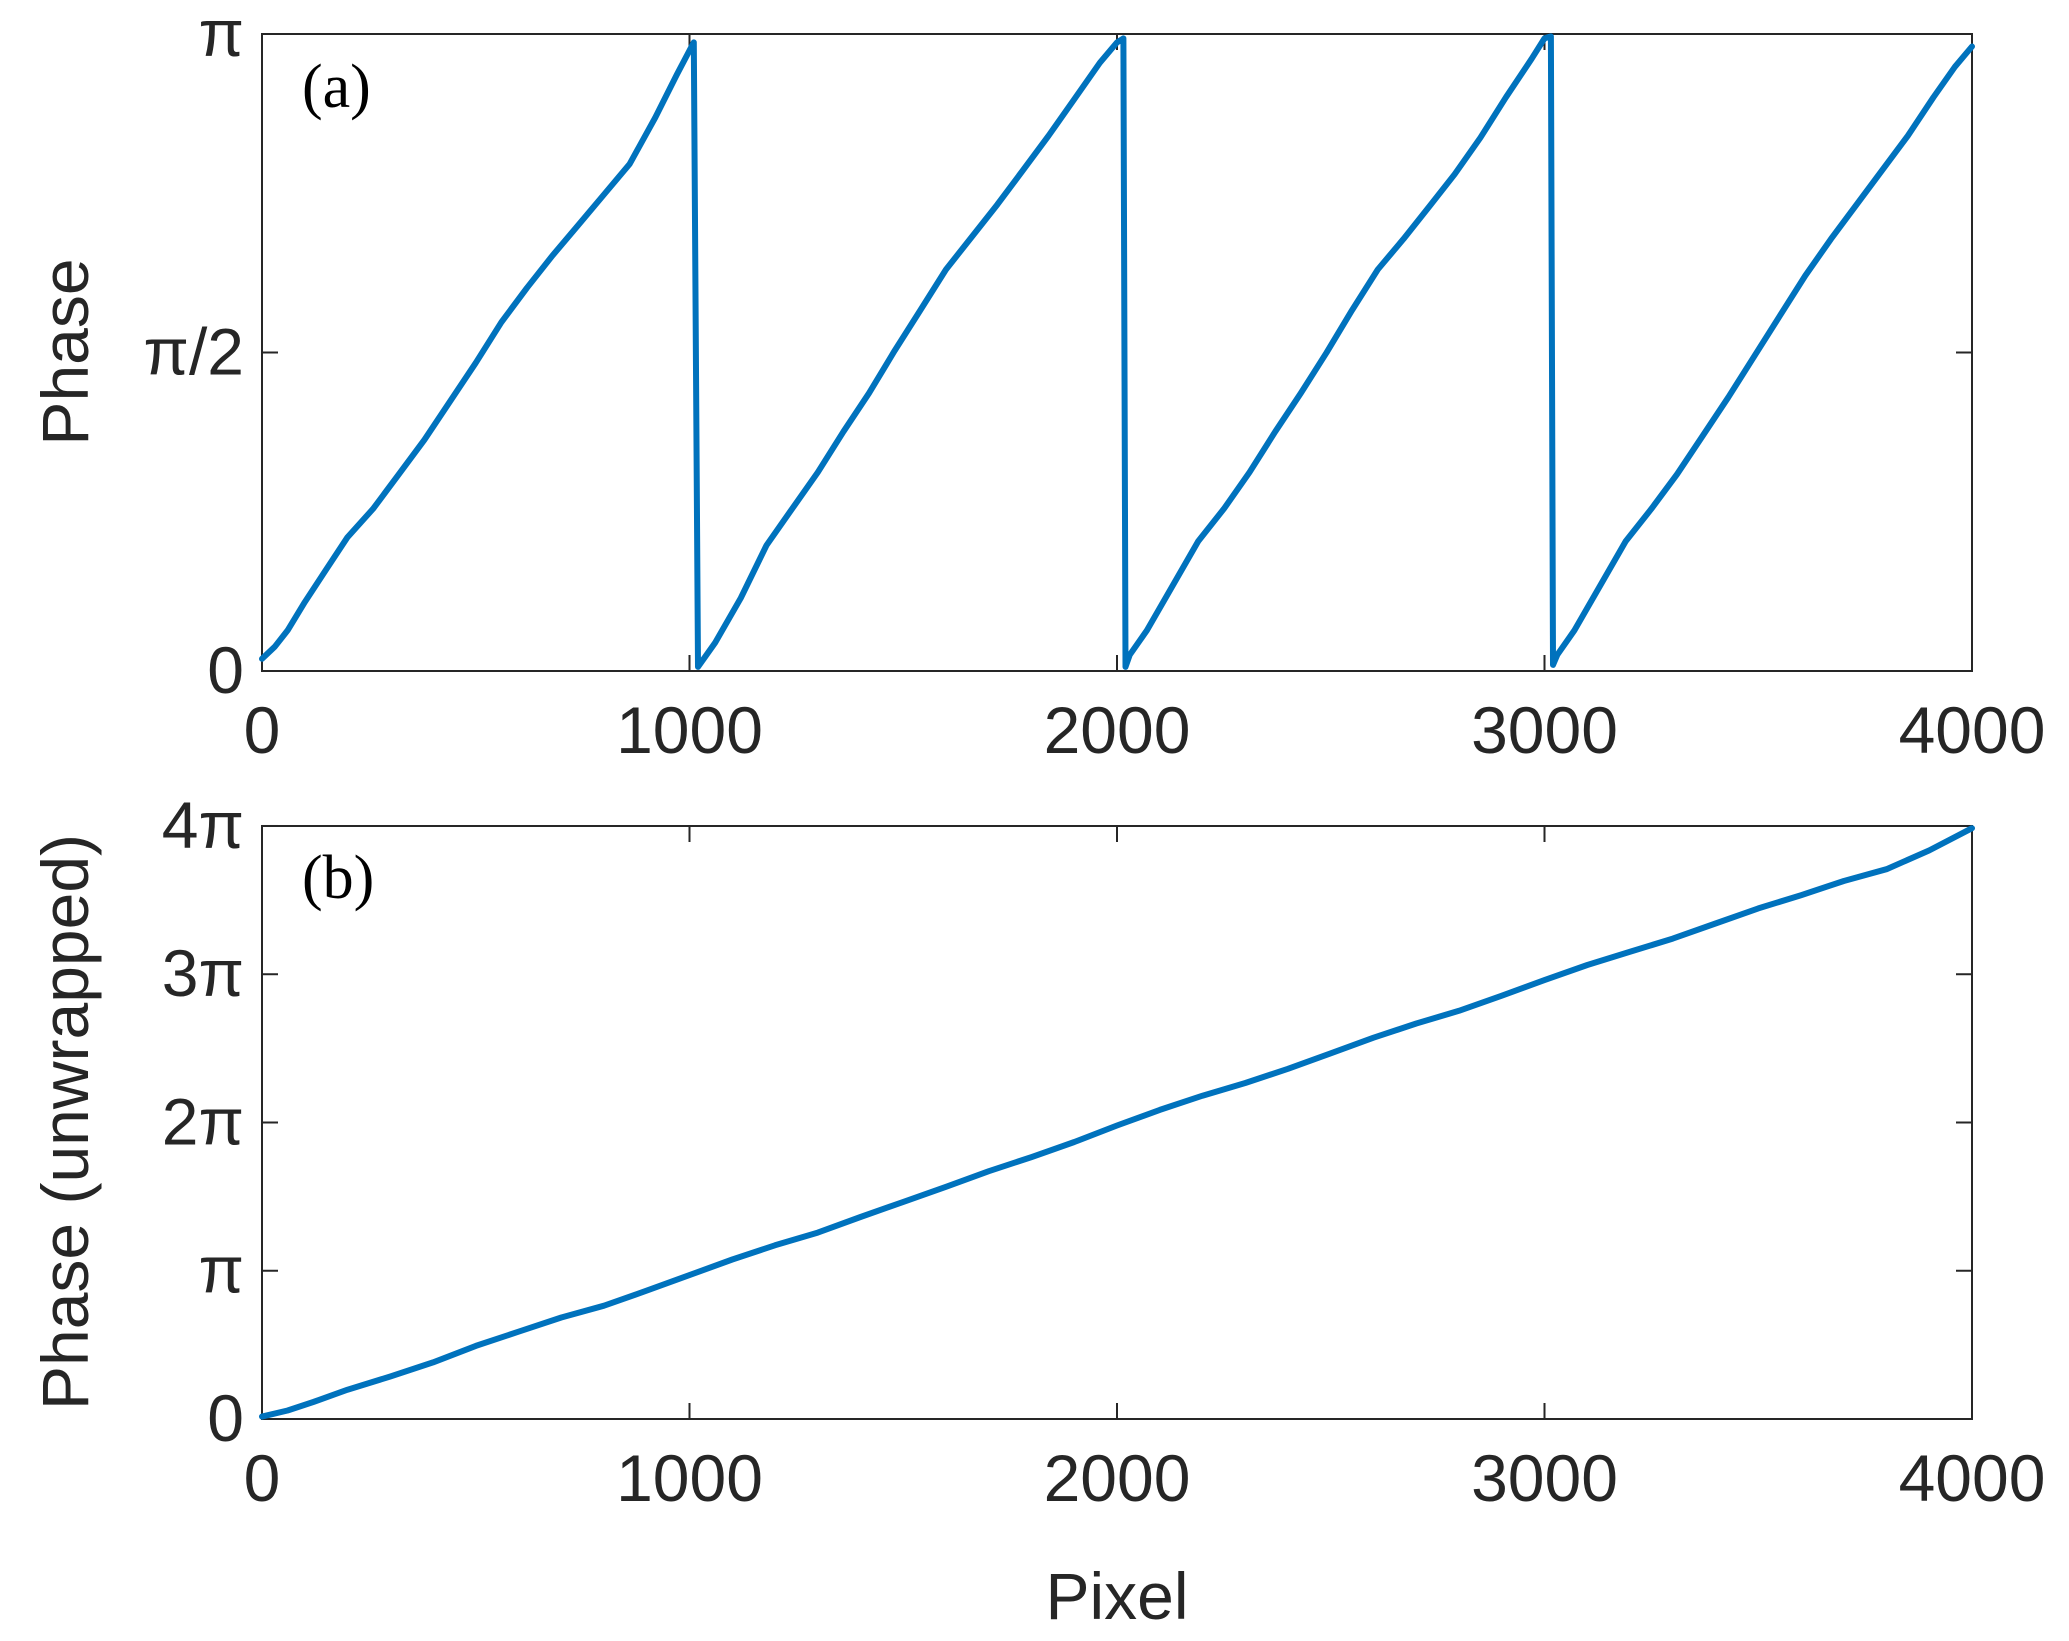 The height and width of the screenshot is (1641, 2069). Describe the element at coordinates (203, 1121) in the screenshot. I see `panel-b-y-tick-label: 2π` at that location.